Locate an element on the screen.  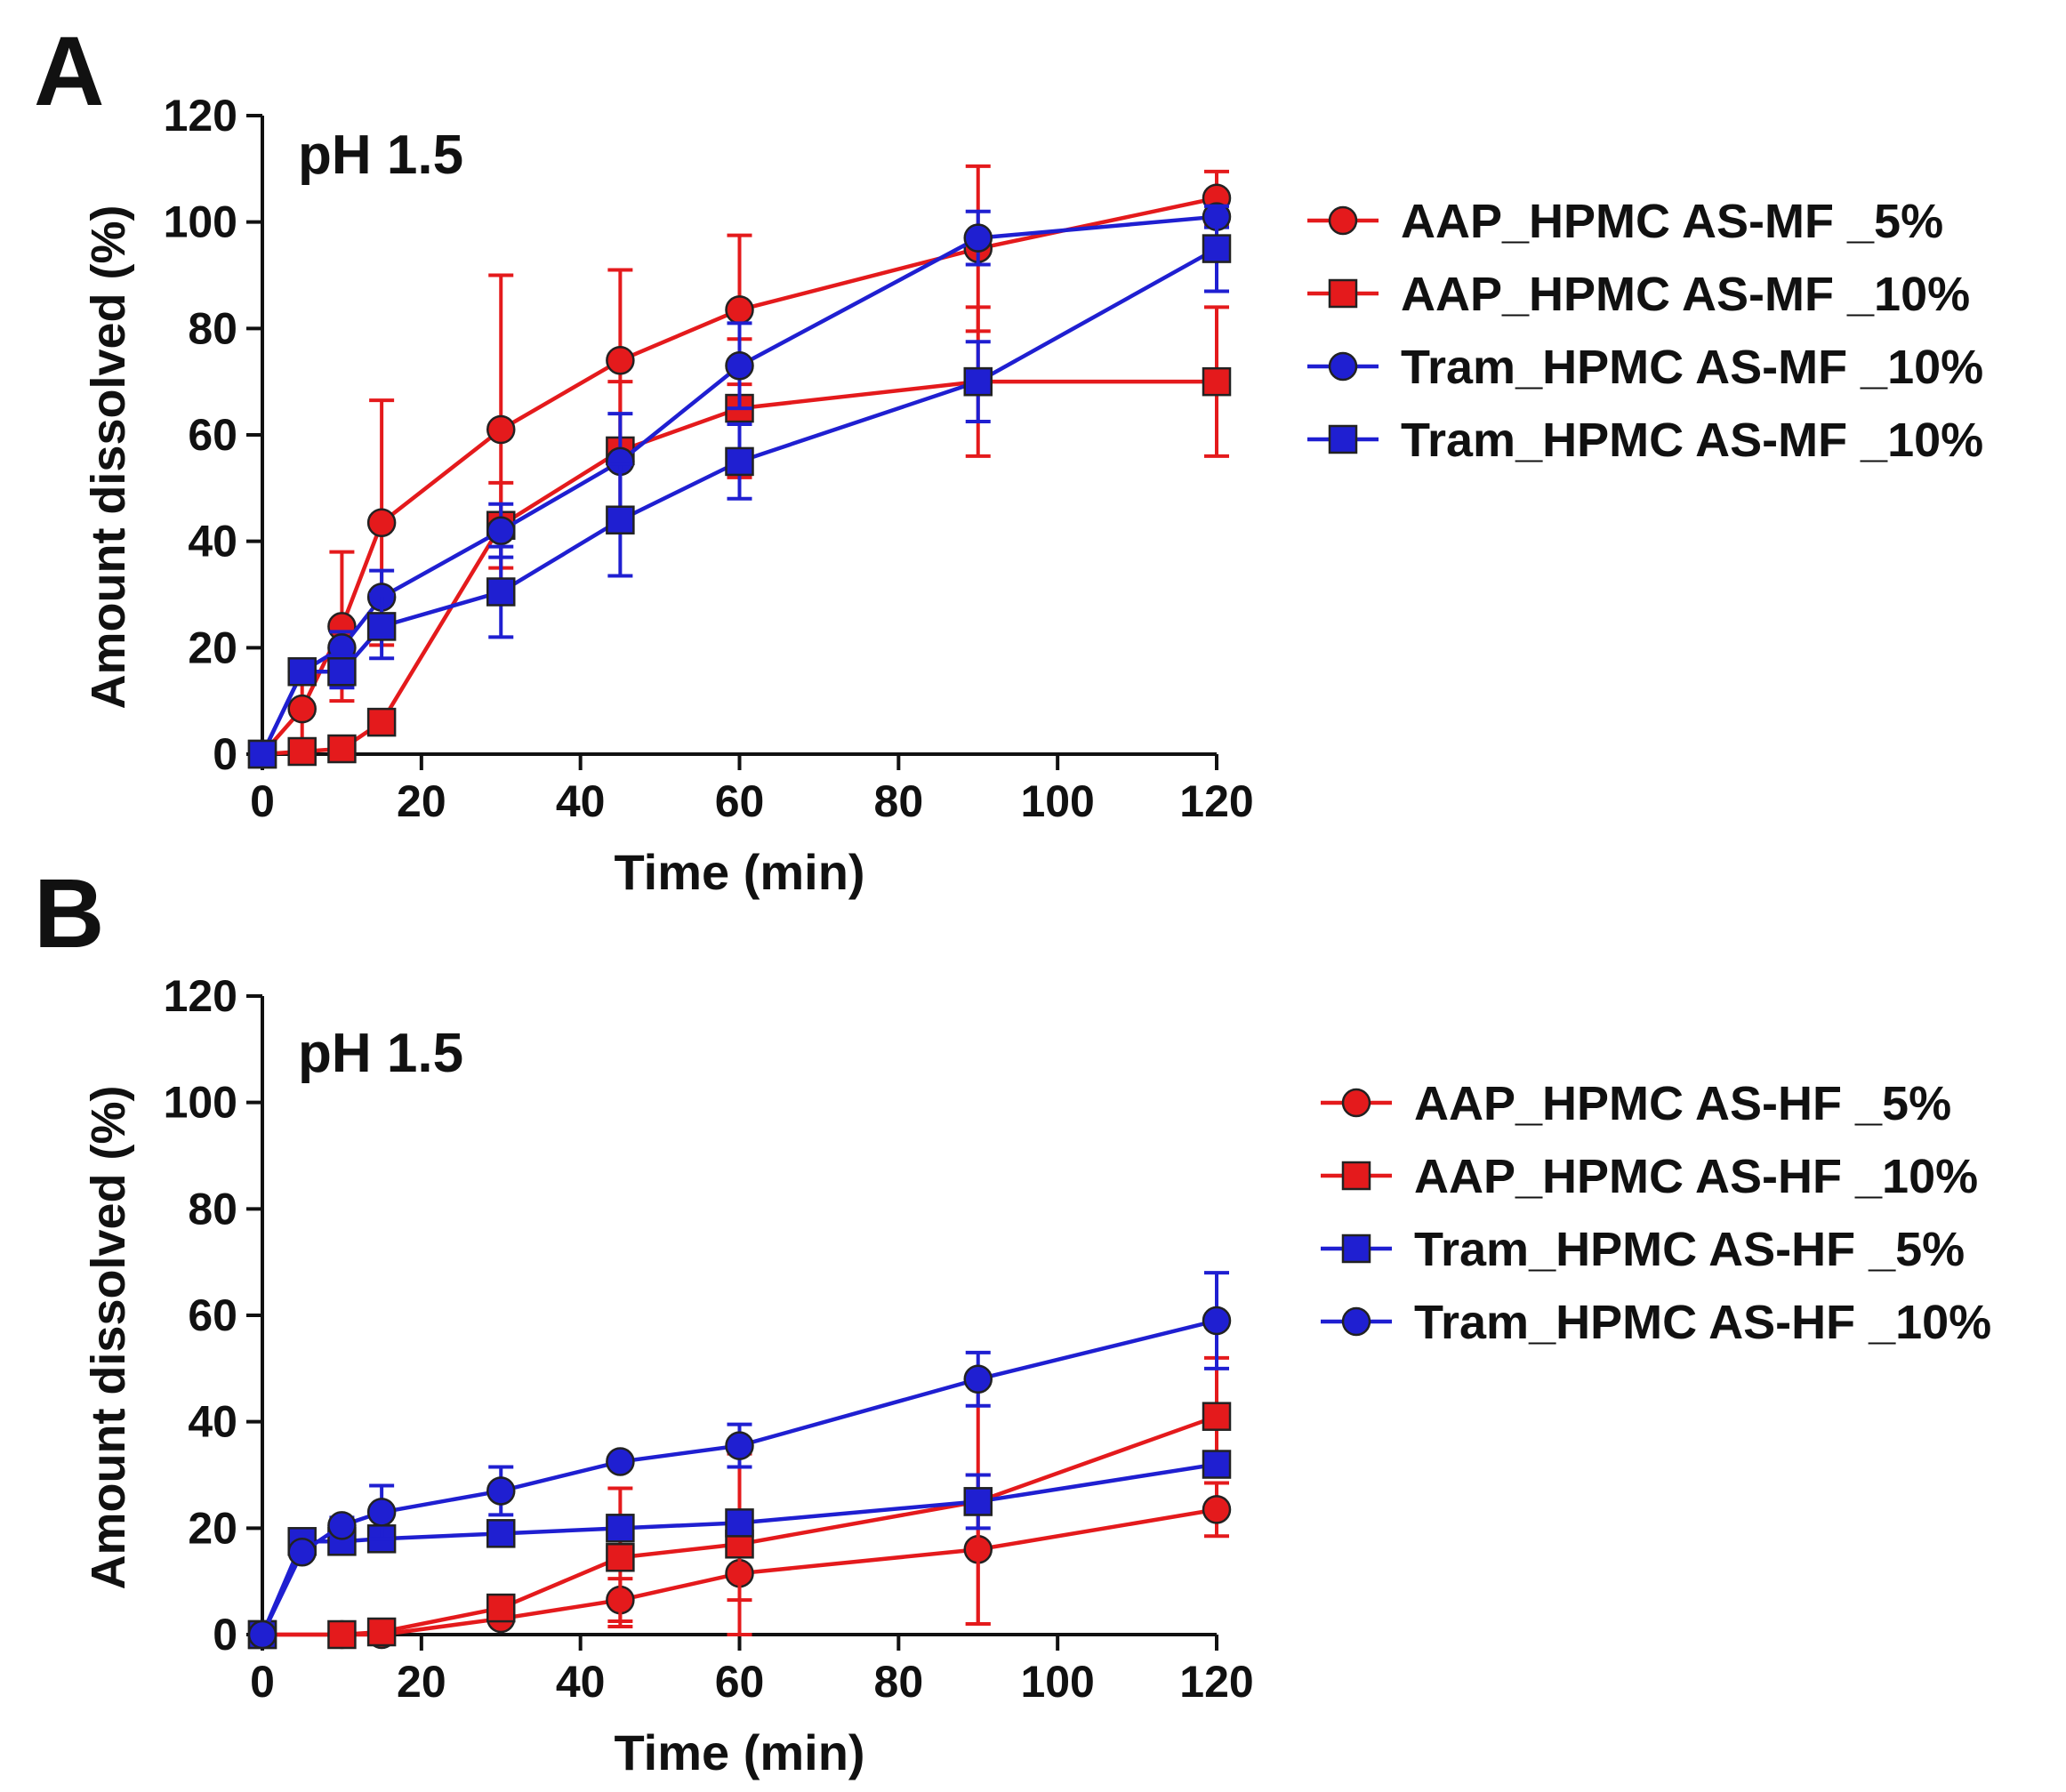
panel-b-legend-item: AAP_HPMC AS-HF _10% is located at coordinates (1649, 1176).